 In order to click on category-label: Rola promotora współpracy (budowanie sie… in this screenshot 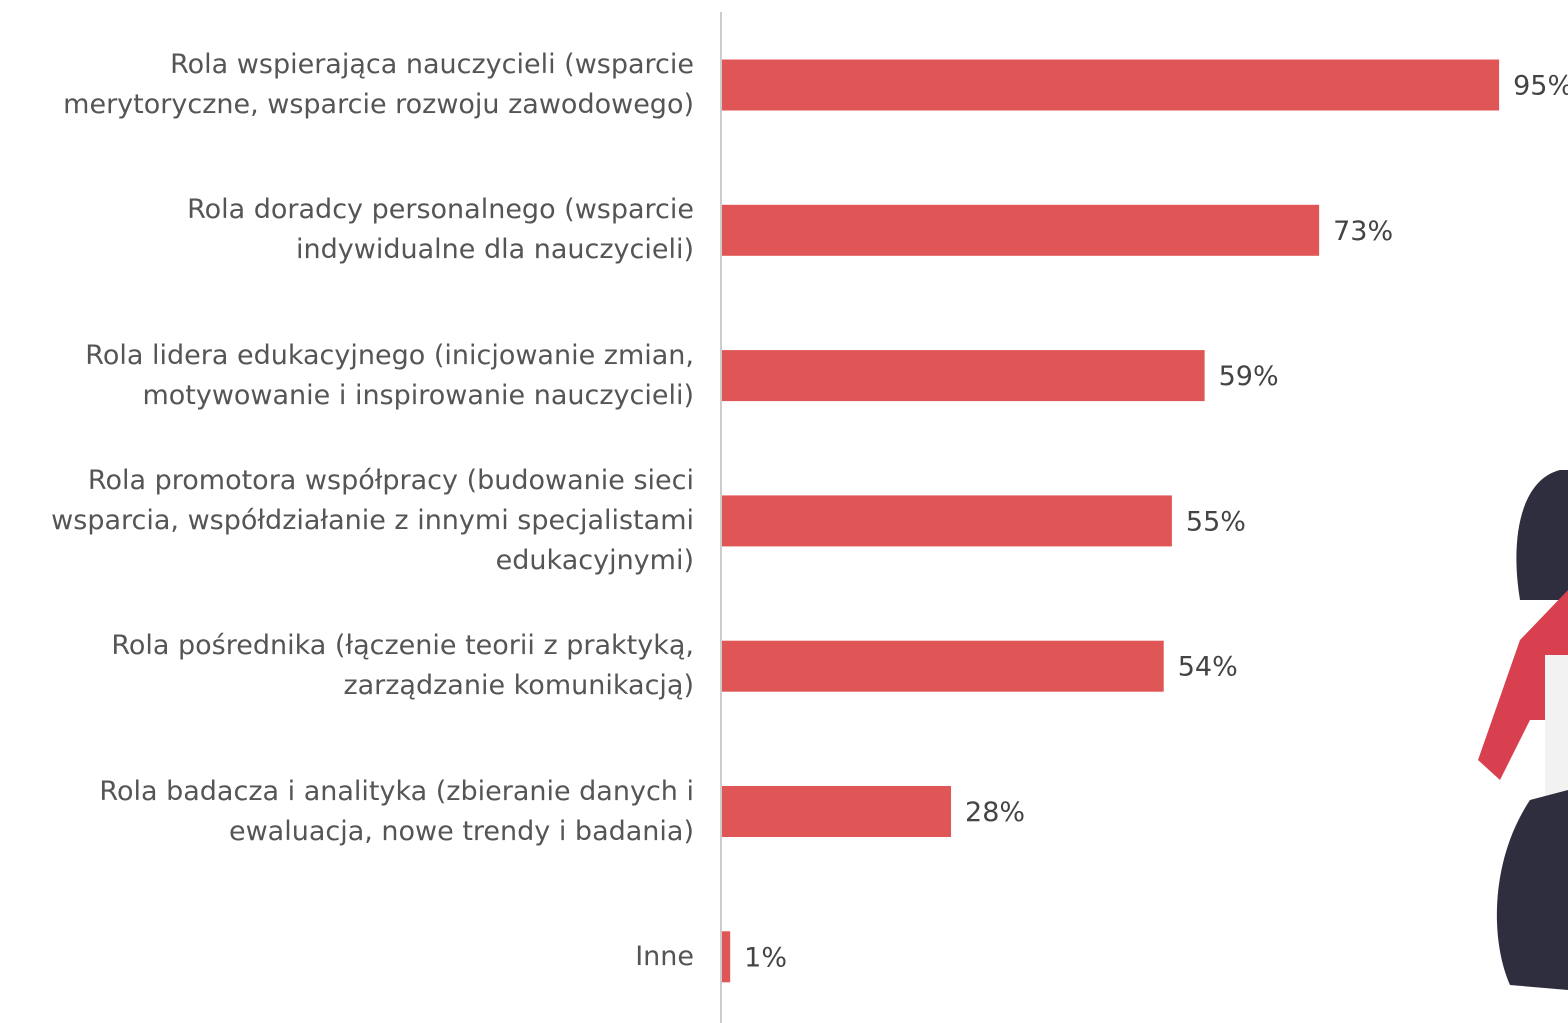, I will do `click(351, 521)`.